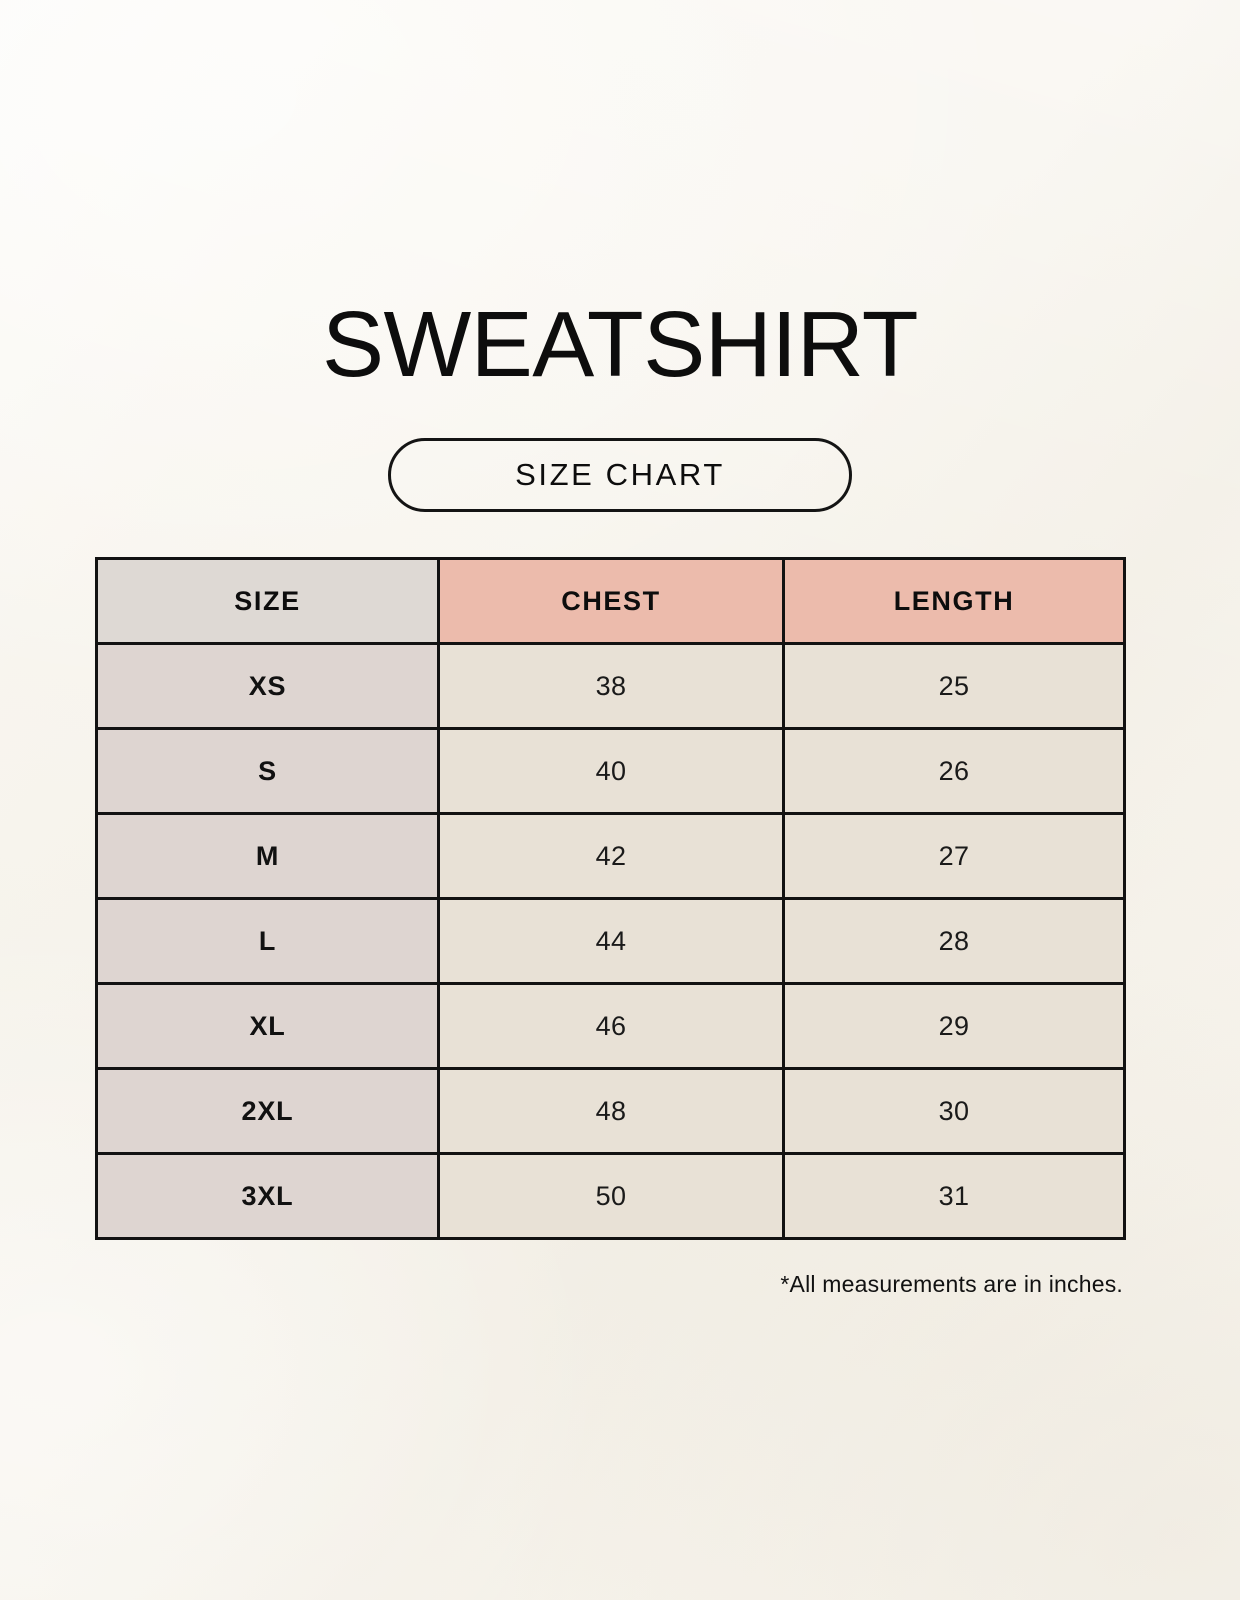  I want to click on table-row: L 44 28, so click(610, 941).